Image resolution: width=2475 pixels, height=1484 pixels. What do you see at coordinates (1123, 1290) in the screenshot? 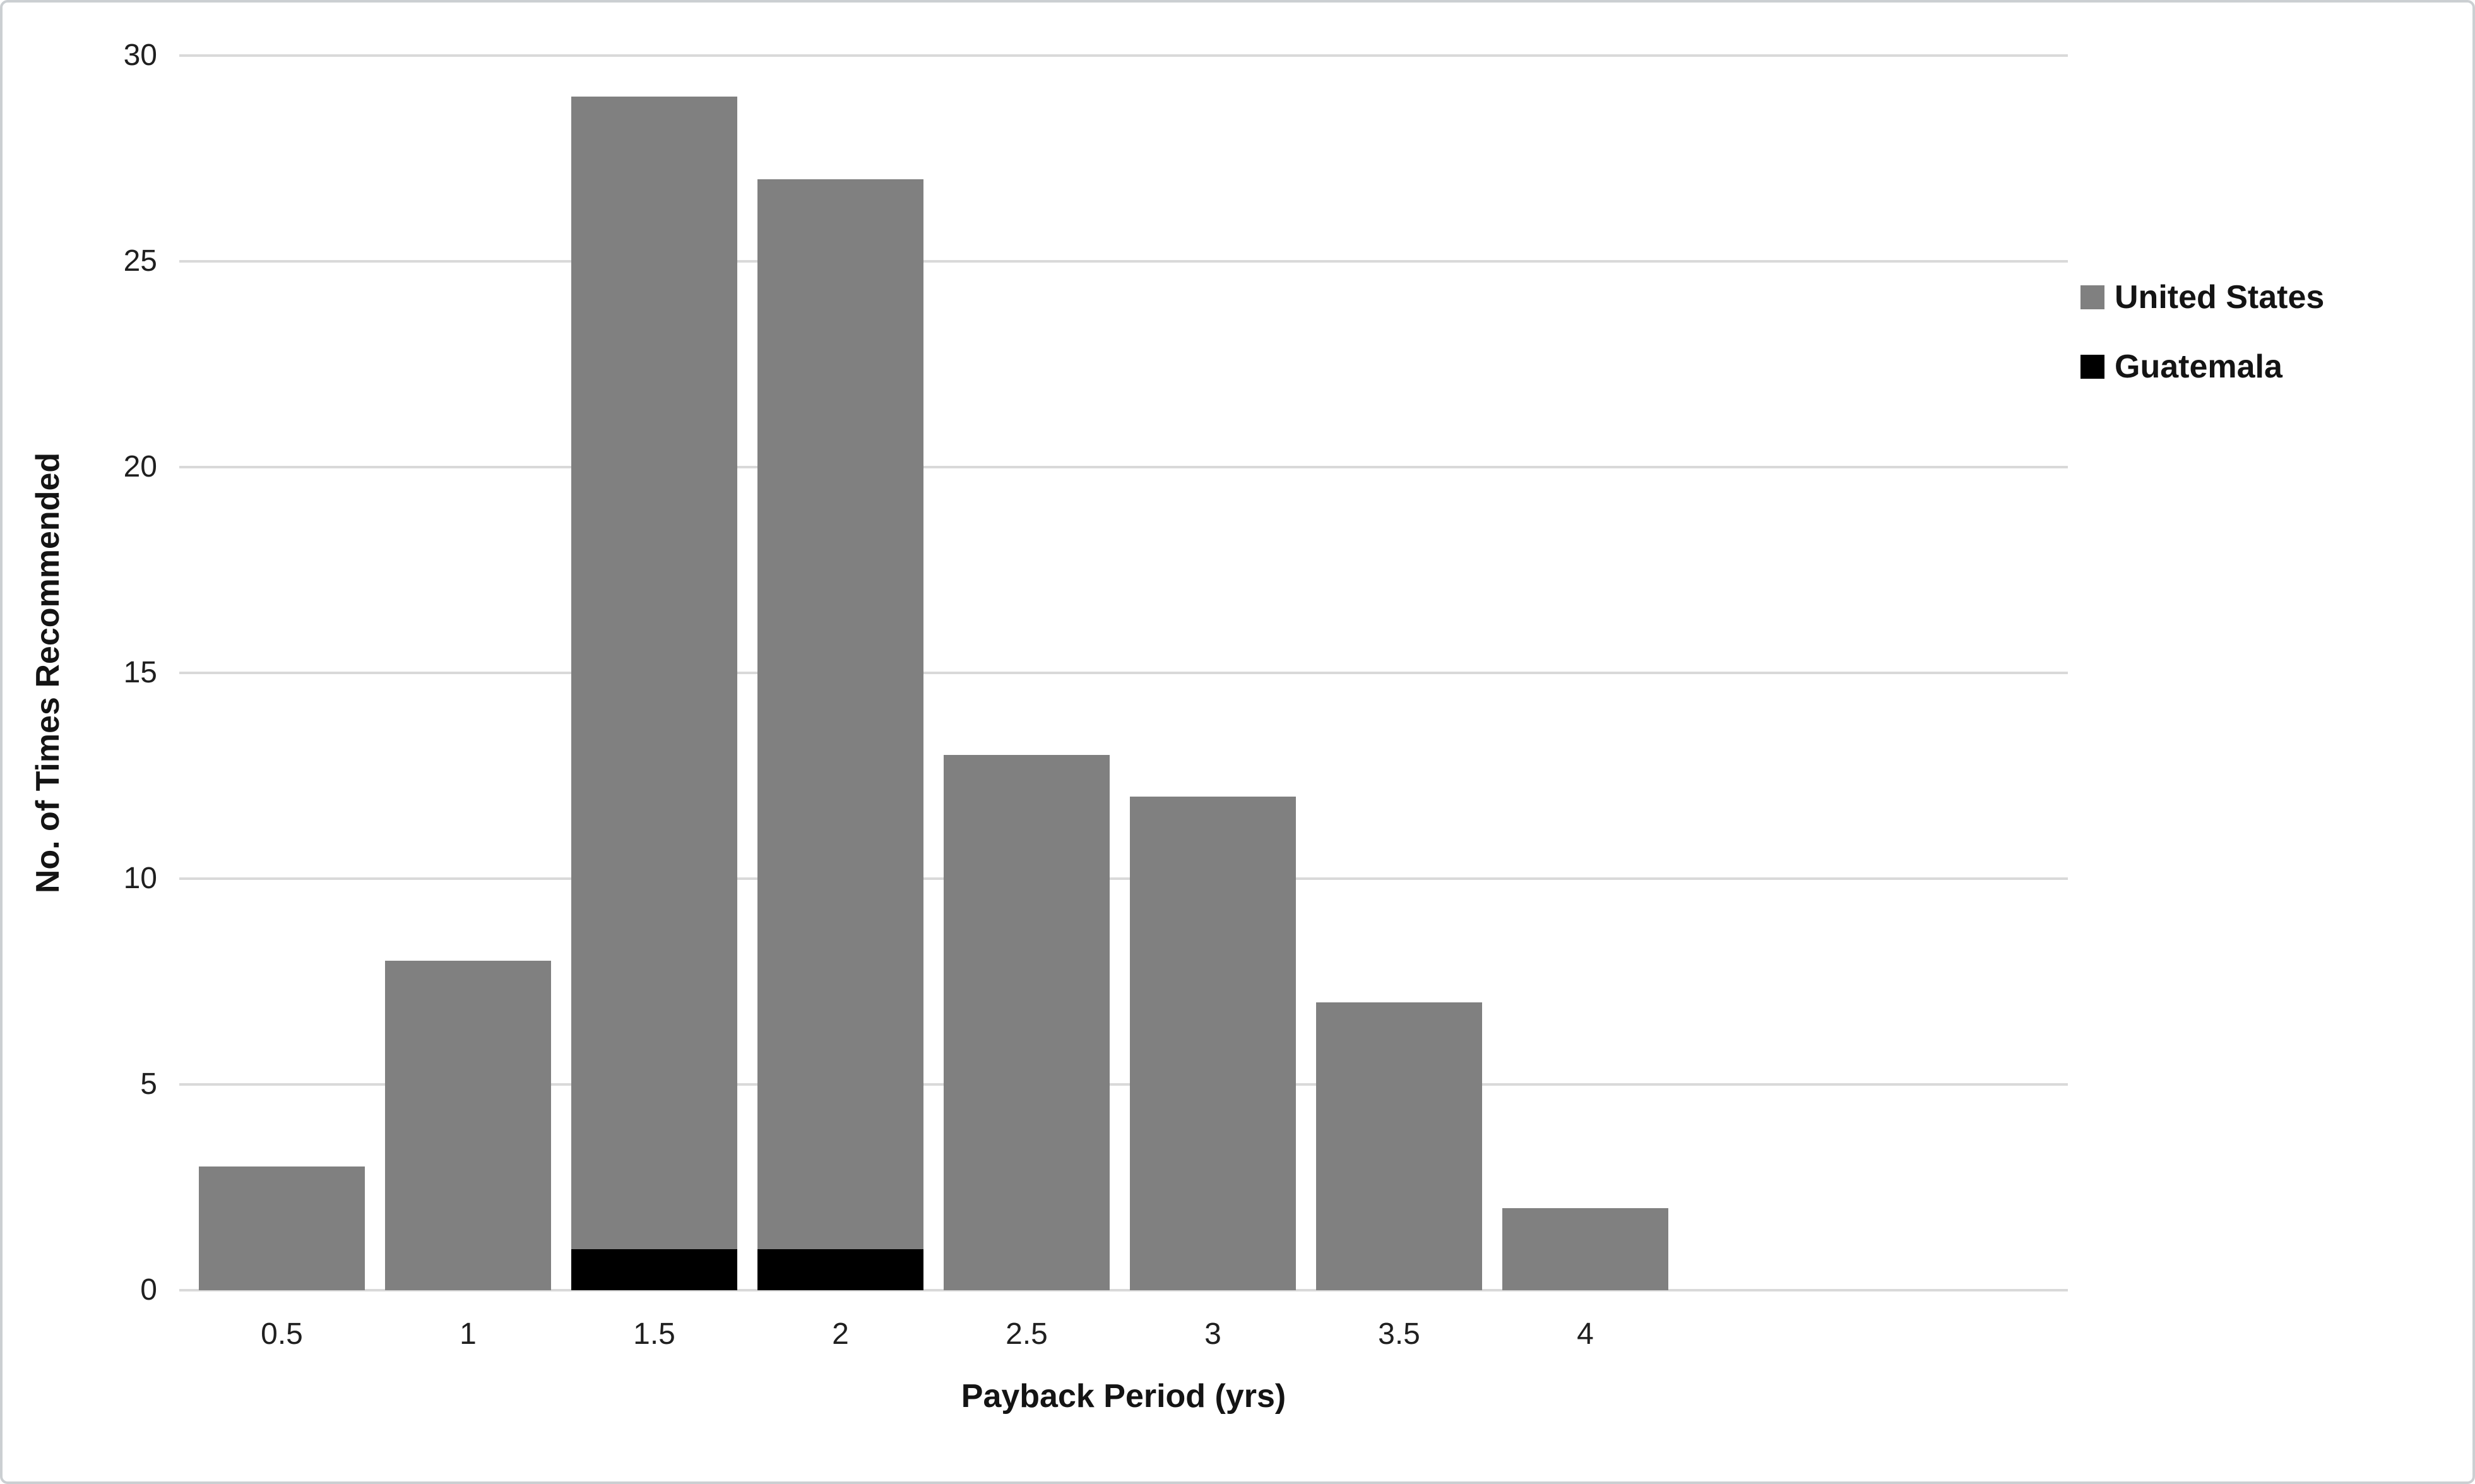
I see `x-axis-baseline` at bounding box center [1123, 1290].